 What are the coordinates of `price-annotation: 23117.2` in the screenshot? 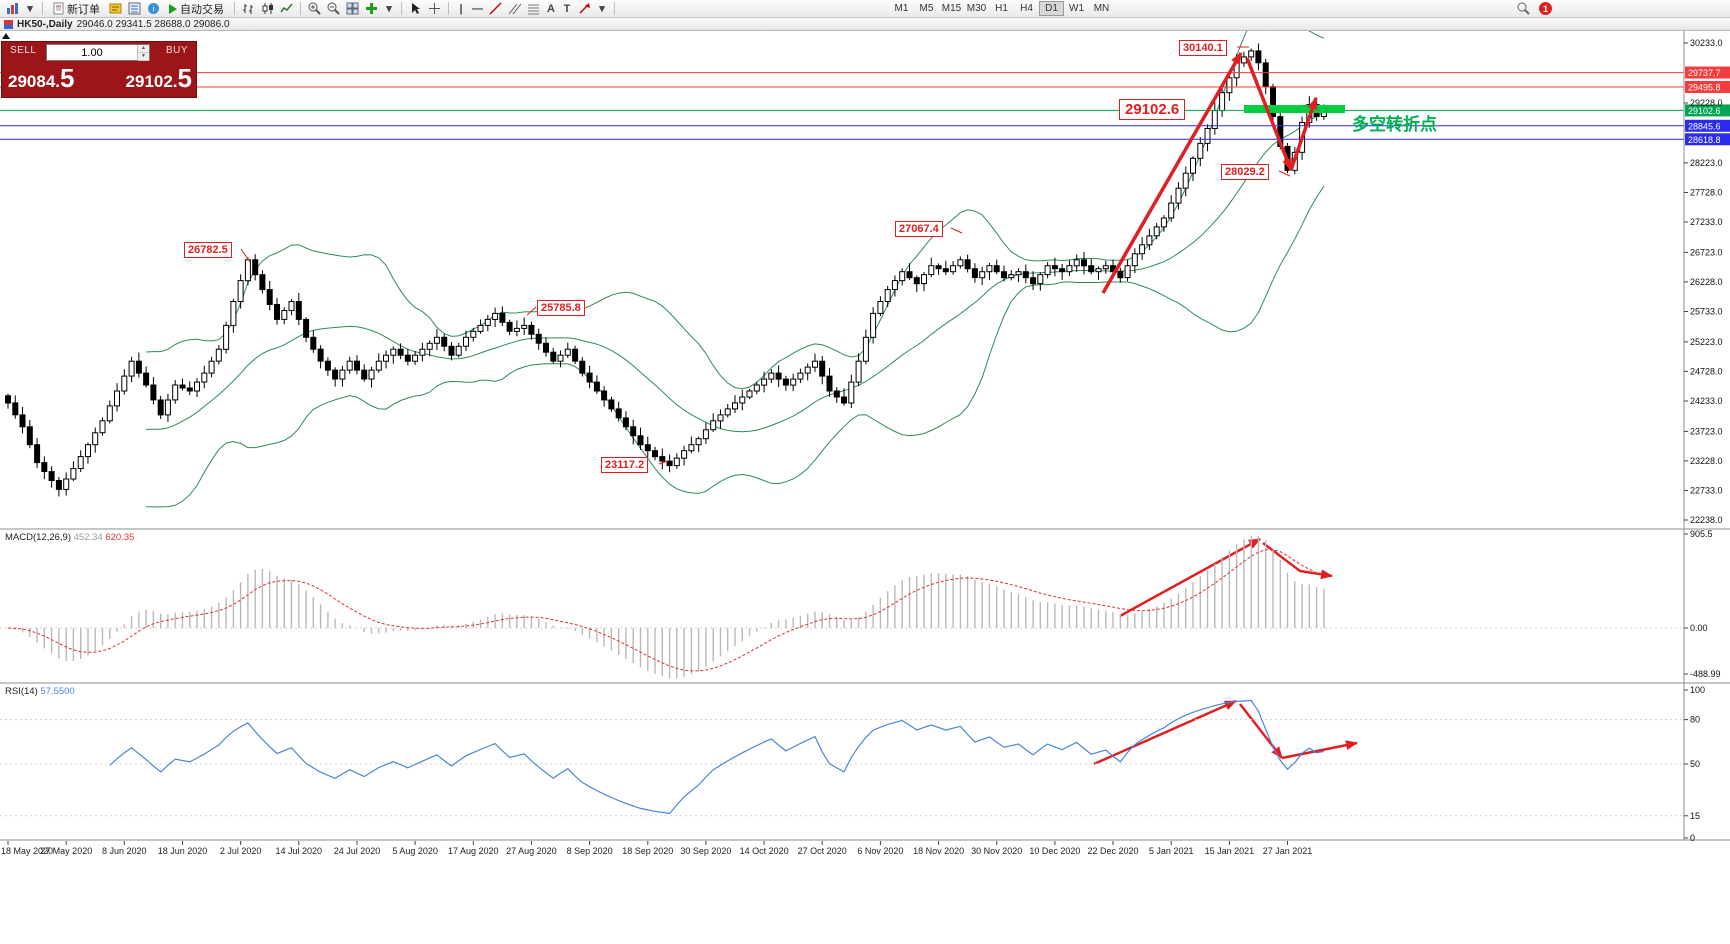 It's located at (625, 465).